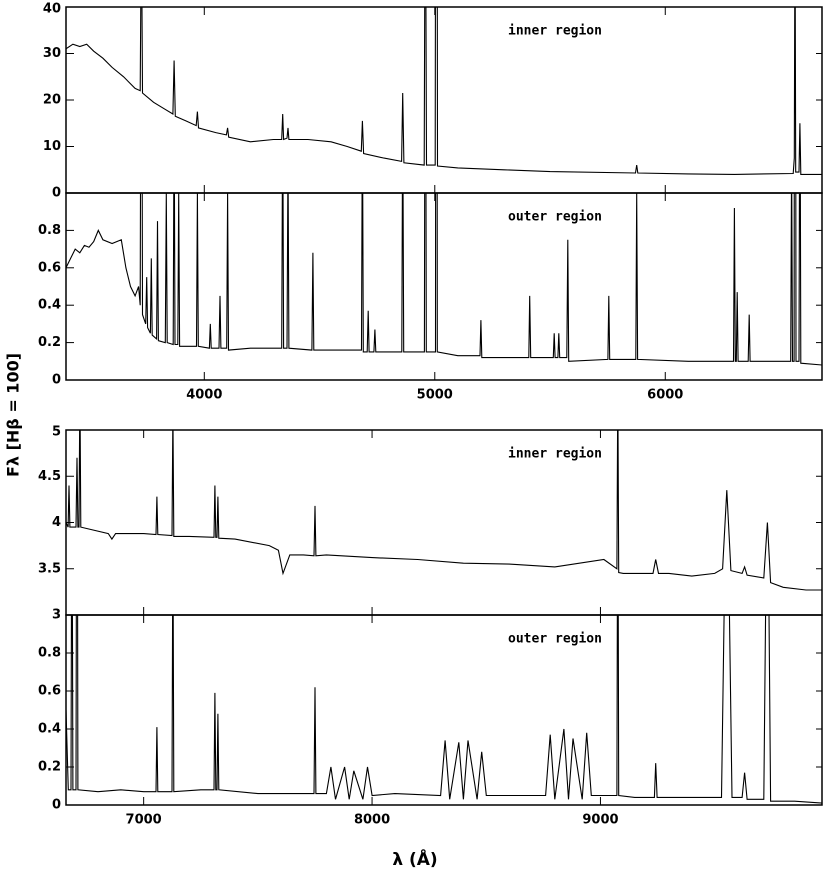  Describe the element at coordinates (52, 53) in the screenshot. I see `y-tick-label: 30` at that location.